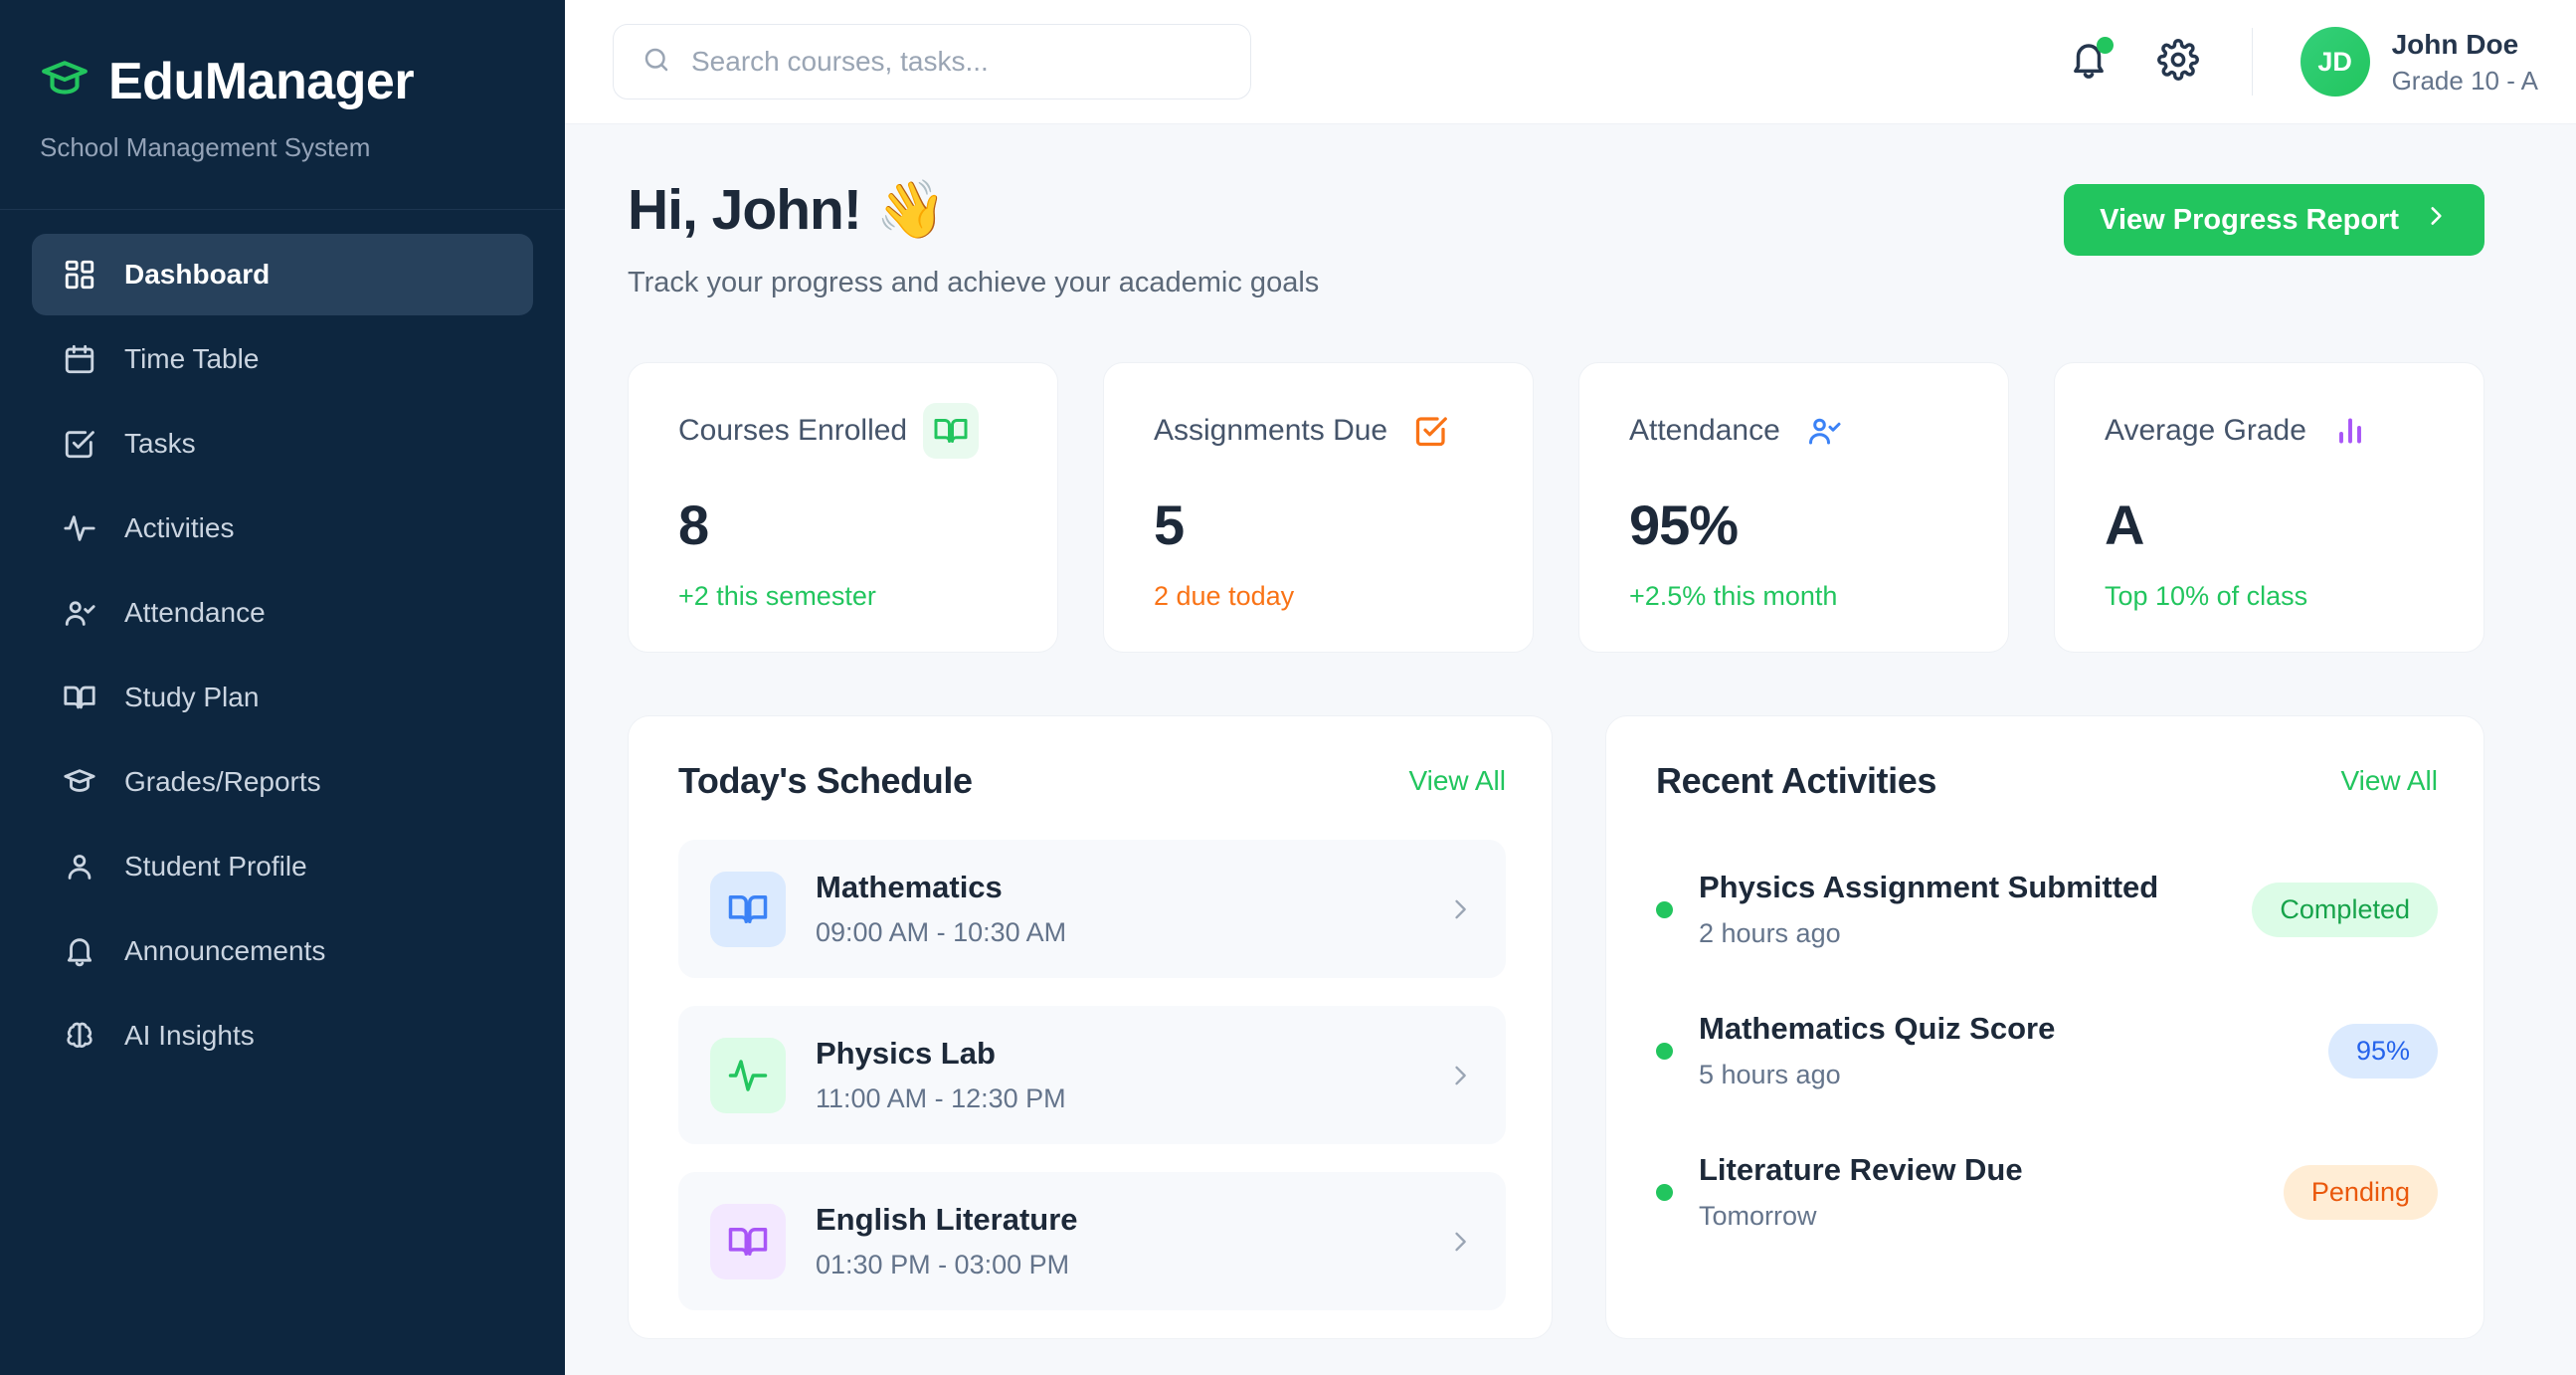 Image resolution: width=2576 pixels, height=1375 pixels. What do you see at coordinates (225, 950) in the screenshot?
I see `sidebar-item-label: Announcements` at bounding box center [225, 950].